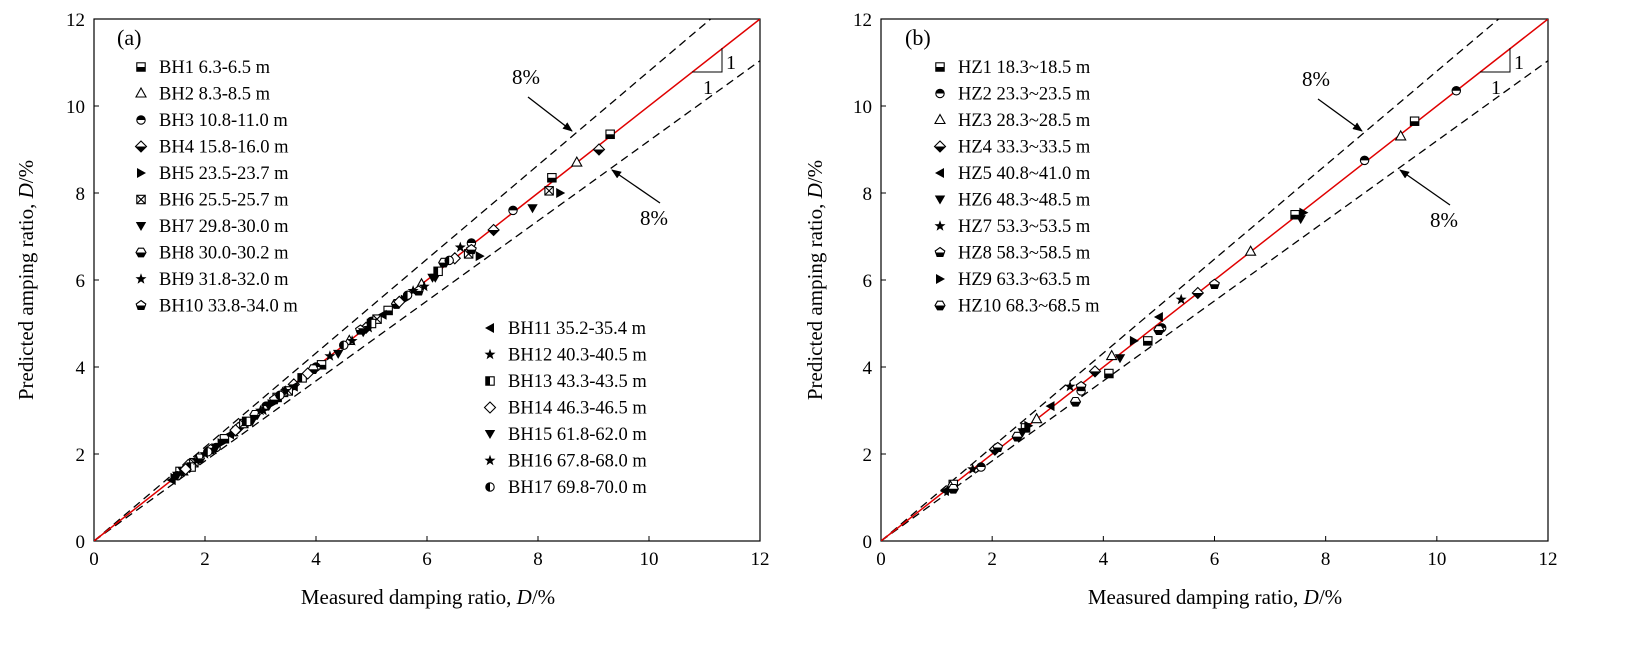 This screenshot has height=650, width=1644. I want to click on legend-label: BH10 33.8-34.0 m, so click(228, 307).